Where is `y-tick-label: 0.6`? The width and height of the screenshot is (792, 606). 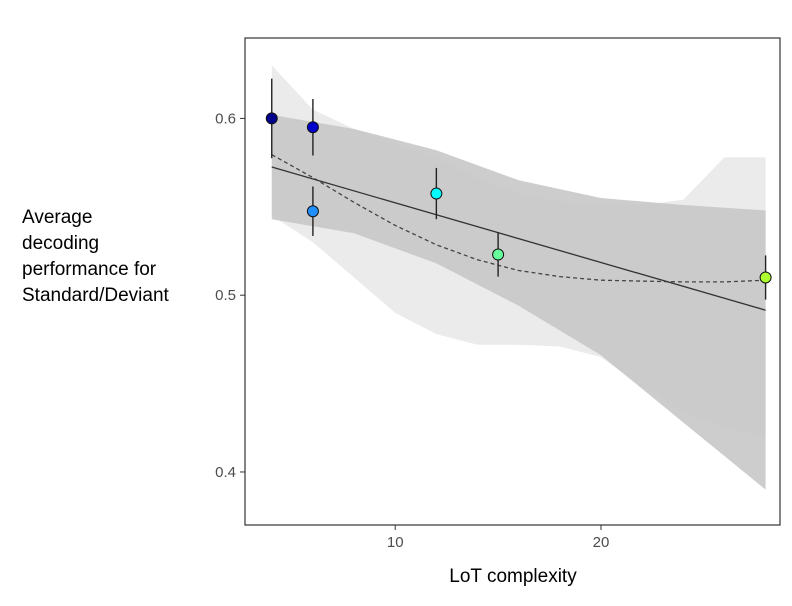
y-tick-label: 0.6 is located at coordinates (225, 118).